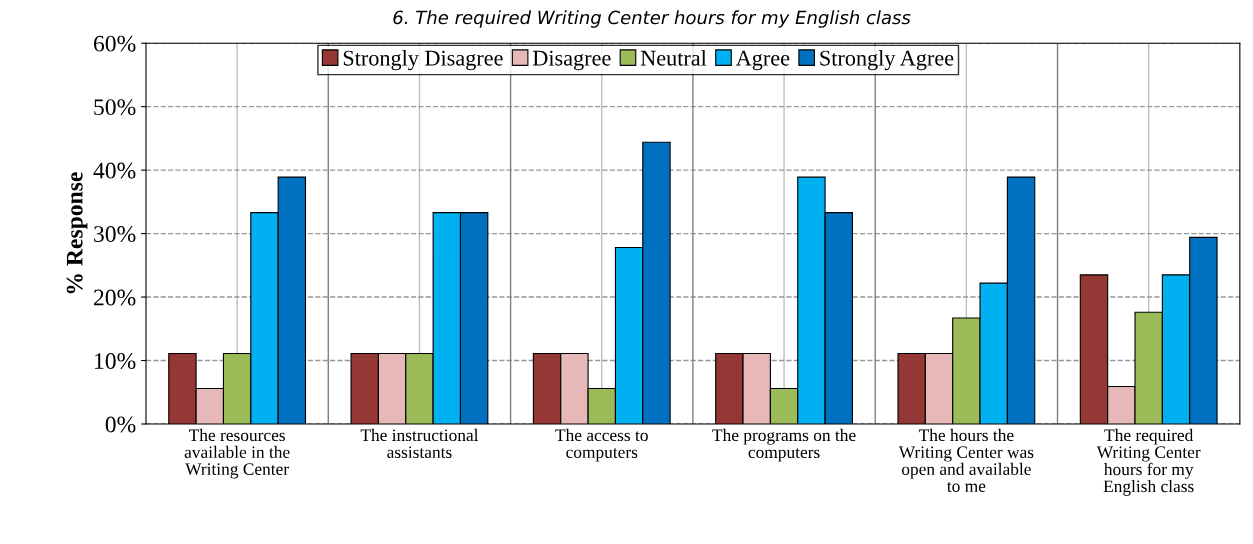  What do you see at coordinates (115, 297) in the screenshot?
I see `y-tick-label: 20%` at bounding box center [115, 297].